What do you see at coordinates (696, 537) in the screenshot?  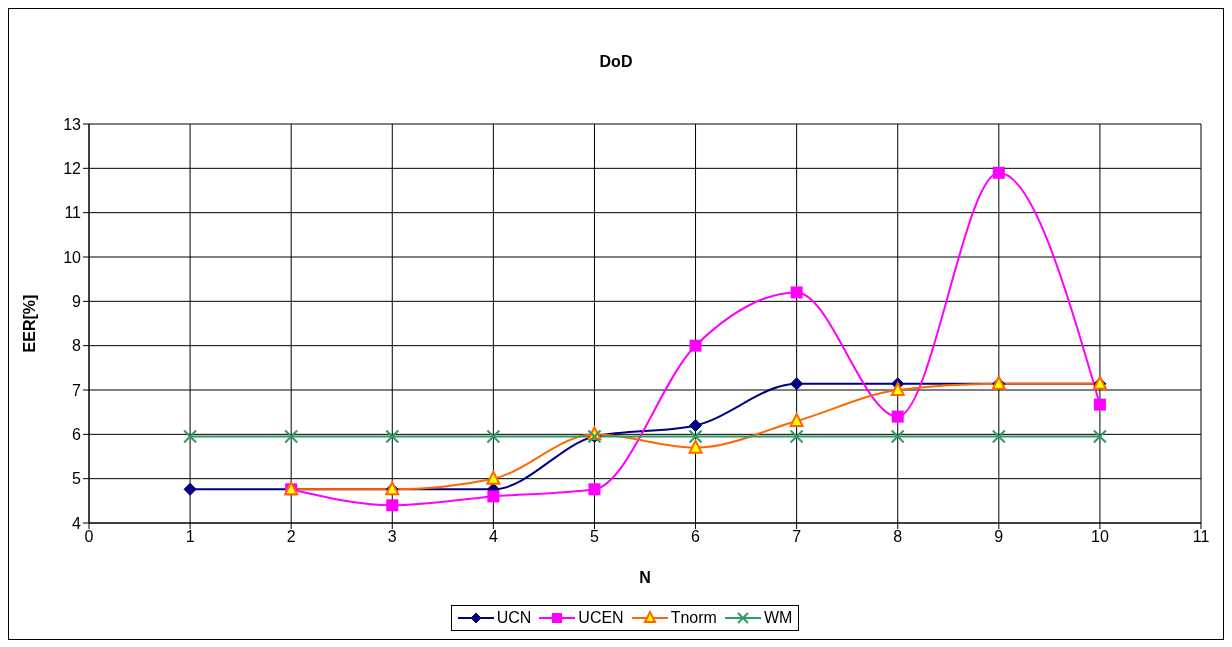 I see `x-tick-label: 6` at bounding box center [696, 537].